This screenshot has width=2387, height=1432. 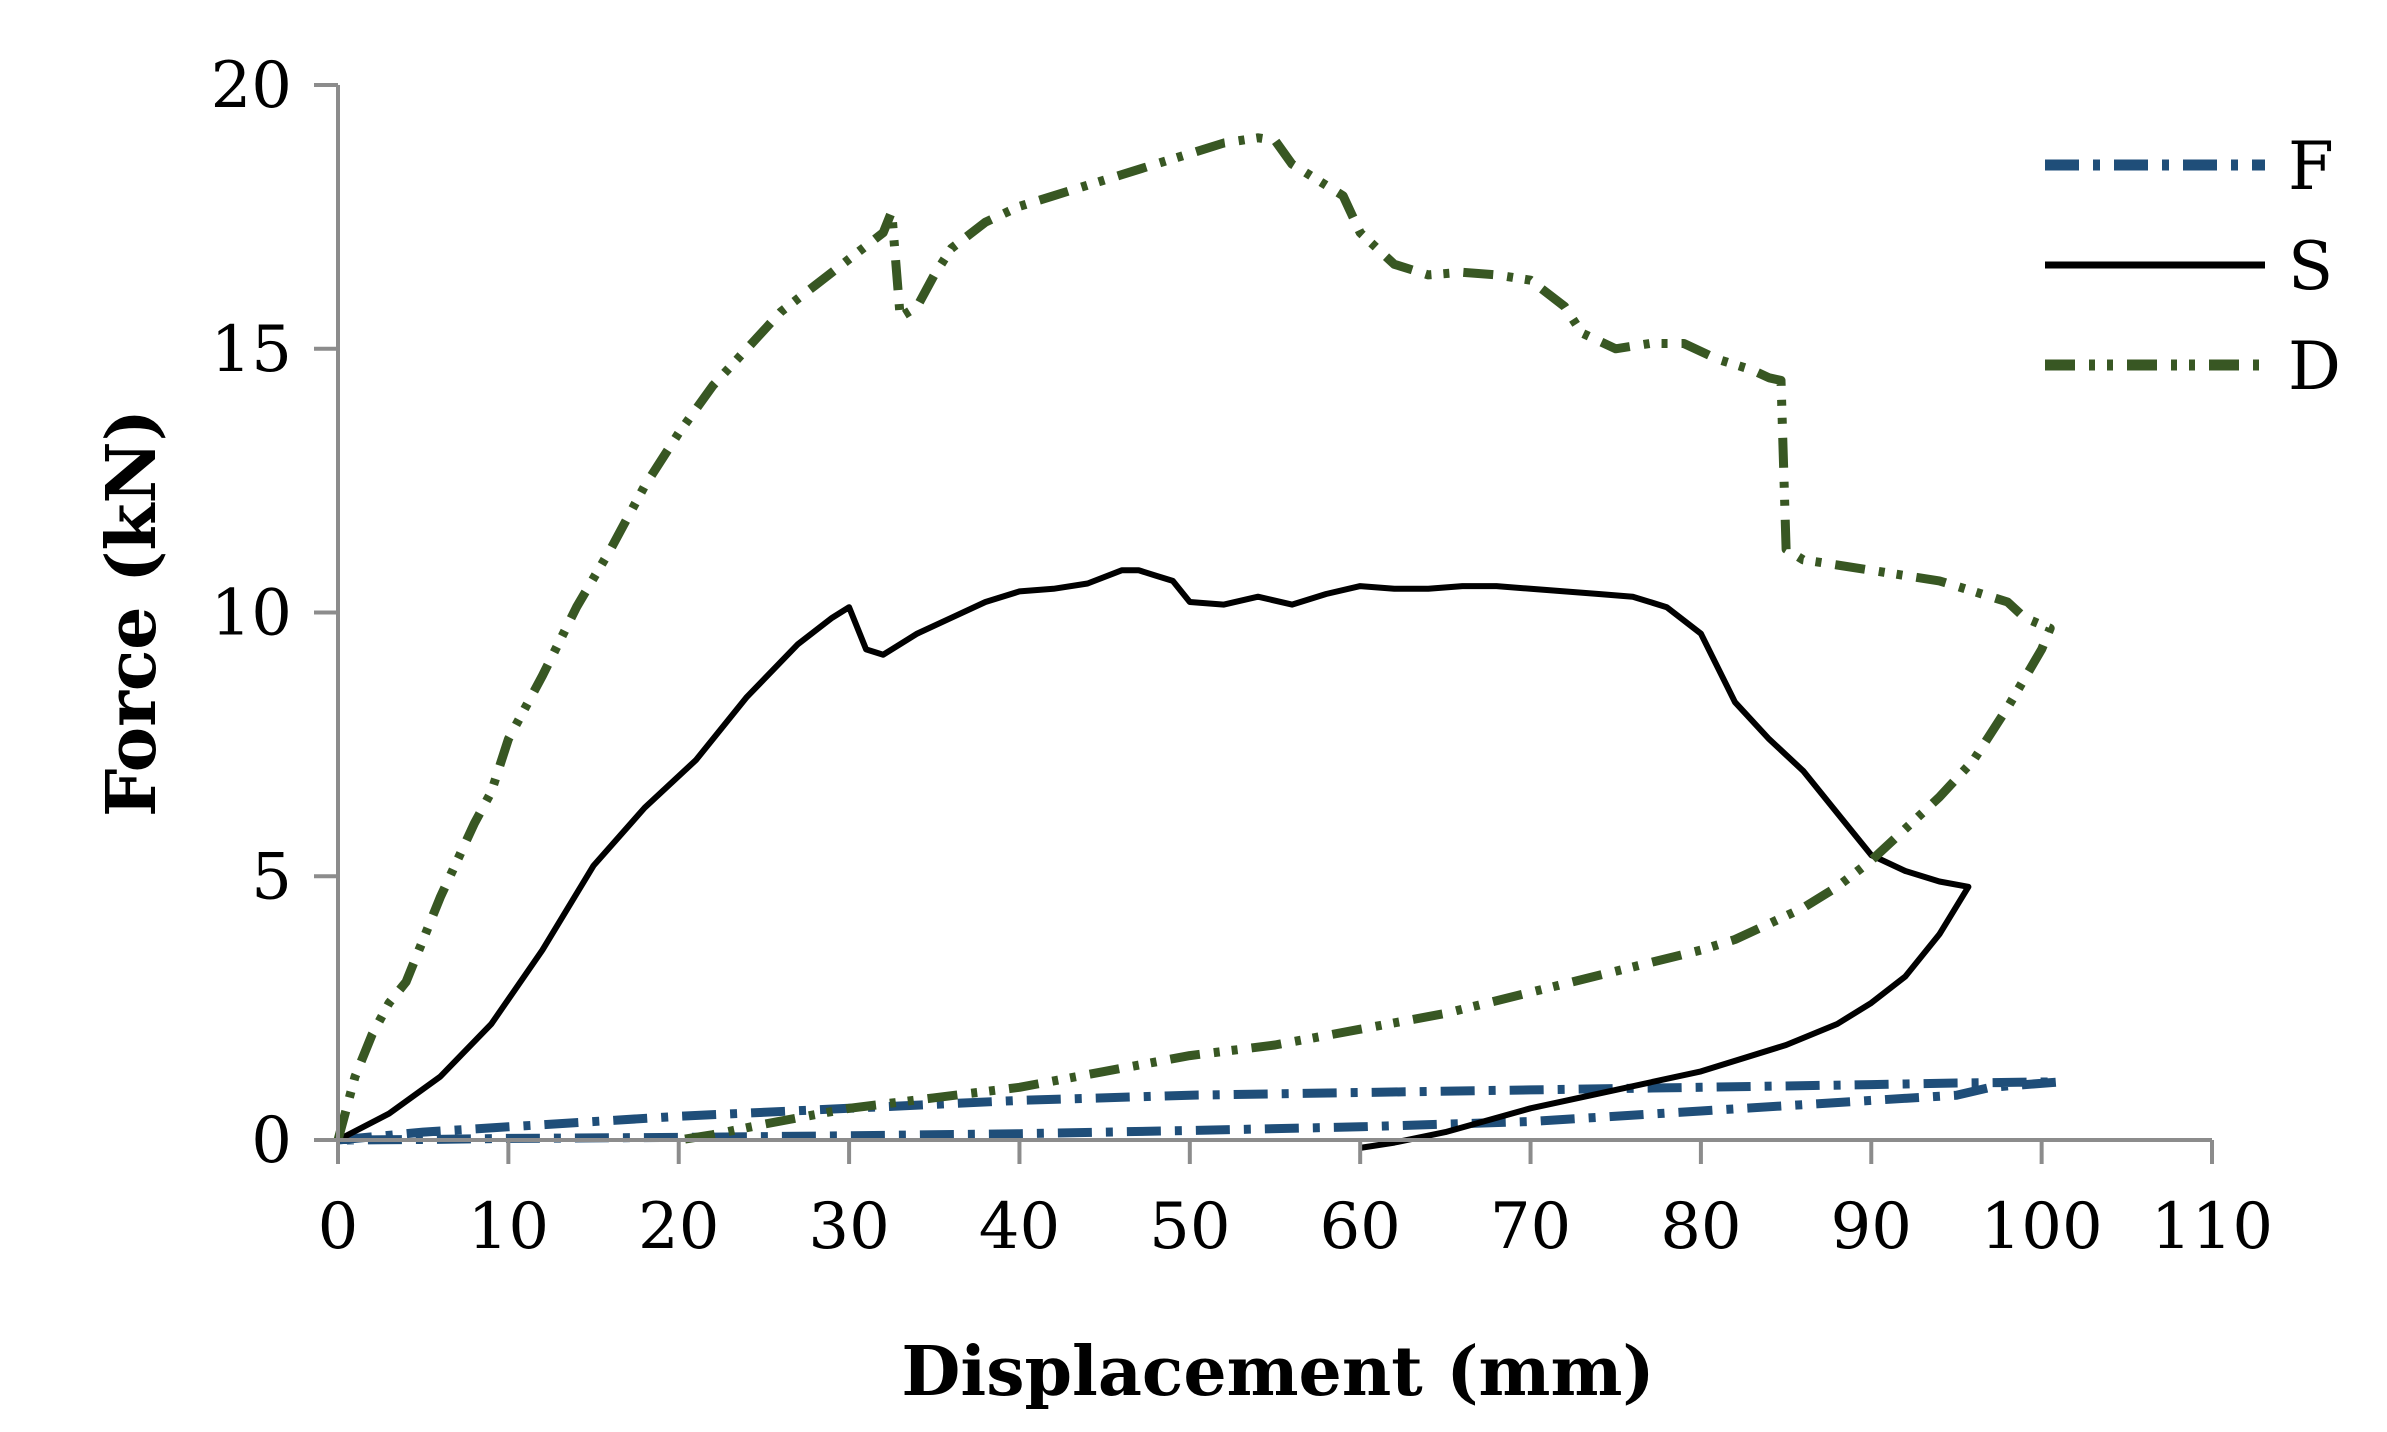 What do you see at coordinates (508, 1227) in the screenshot?
I see `x-tick-label: 10` at bounding box center [508, 1227].